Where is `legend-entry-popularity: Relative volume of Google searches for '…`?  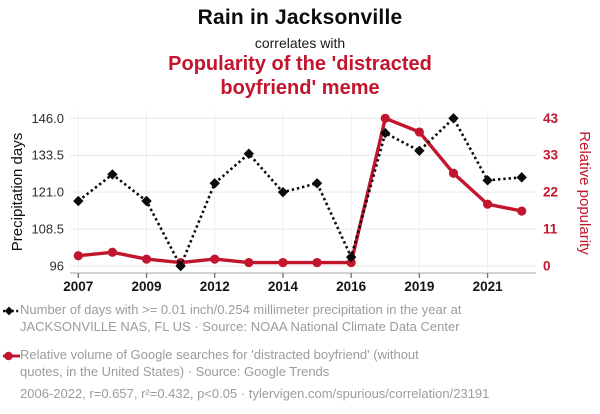 legend-entry-popularity: Relative volume of Google searches for '… is located at coordinates (299, 363).